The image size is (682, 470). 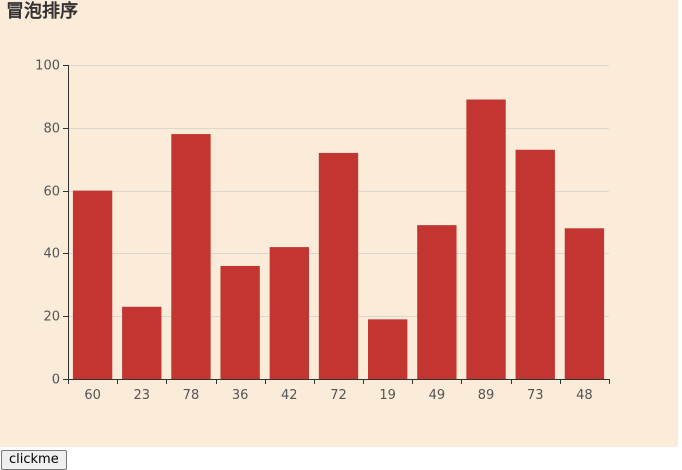 I want to click on x-tick-label: 48, so click(x=584, y=395).